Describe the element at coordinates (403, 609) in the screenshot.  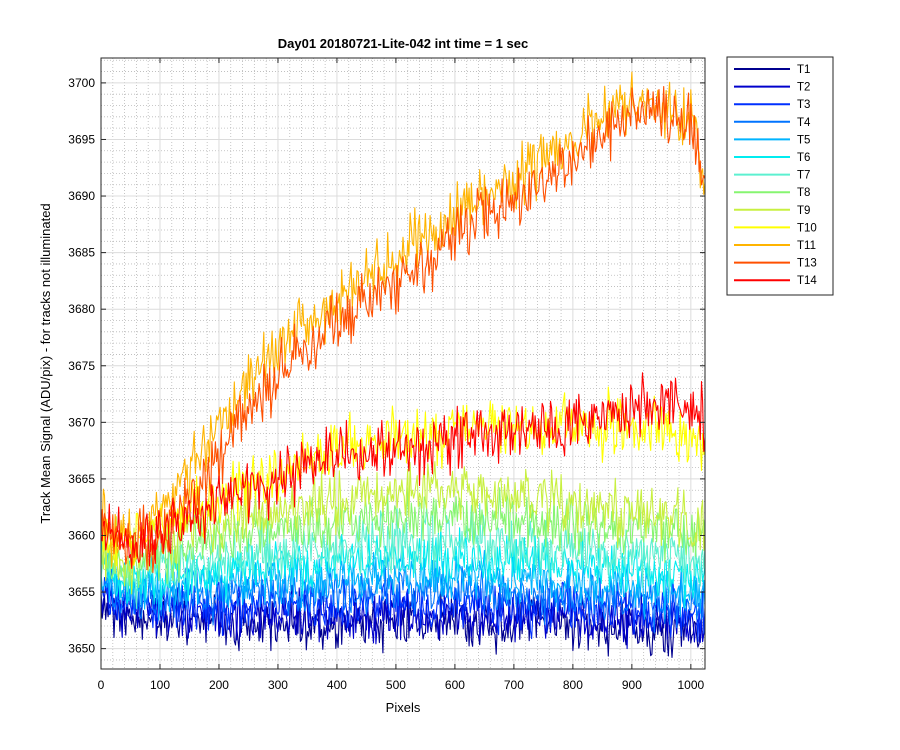
I see `series-line-t3` at that location.